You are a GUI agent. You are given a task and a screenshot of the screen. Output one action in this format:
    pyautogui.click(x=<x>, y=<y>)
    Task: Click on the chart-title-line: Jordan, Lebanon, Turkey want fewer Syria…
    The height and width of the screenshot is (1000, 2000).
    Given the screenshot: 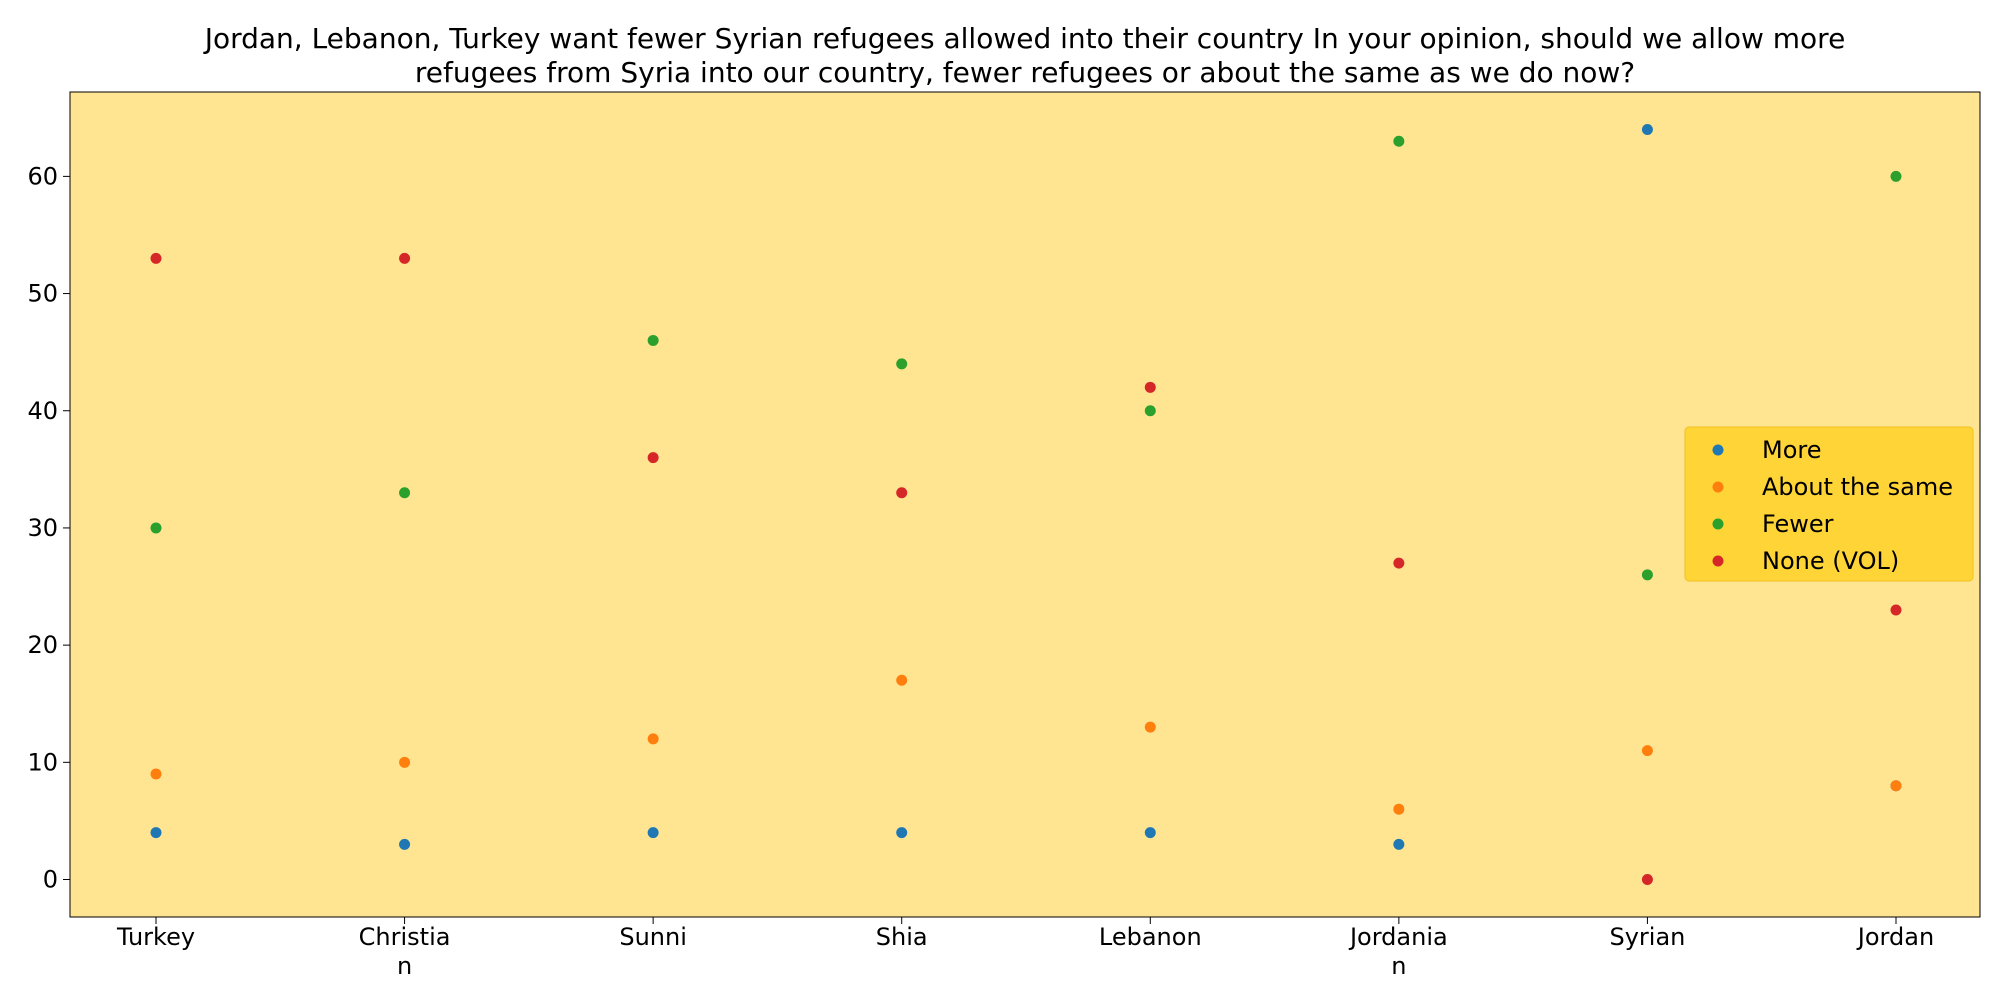 What is the action you would take?
    pyautogui.click(x=1024, y=38)
    